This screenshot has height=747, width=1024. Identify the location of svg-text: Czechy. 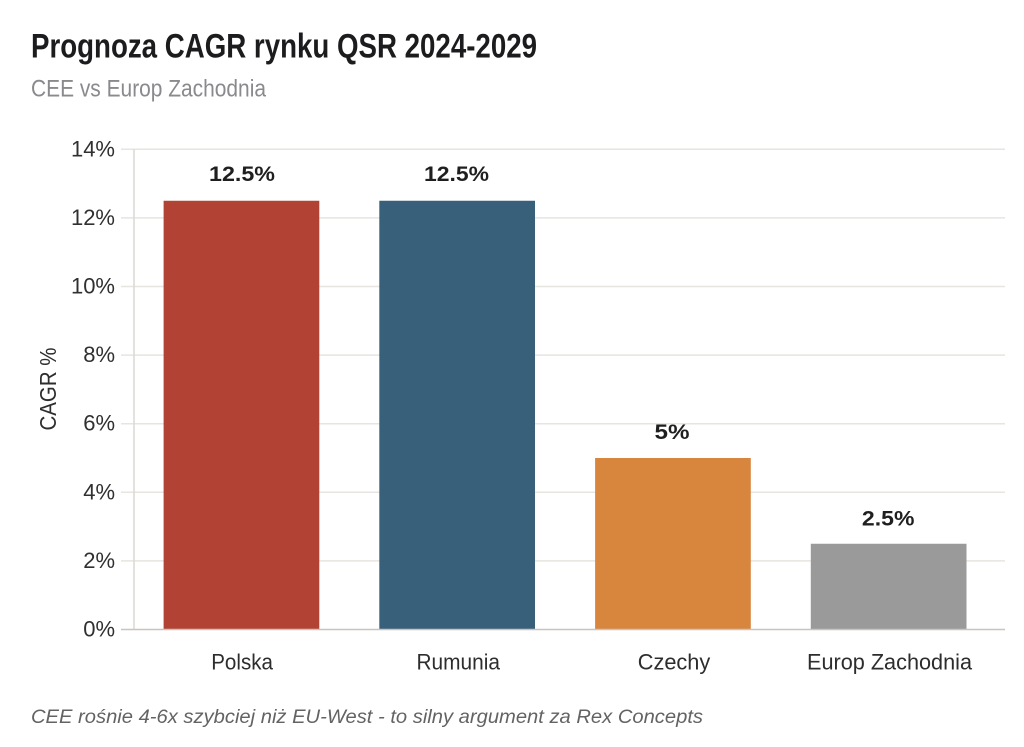
(674, 662).